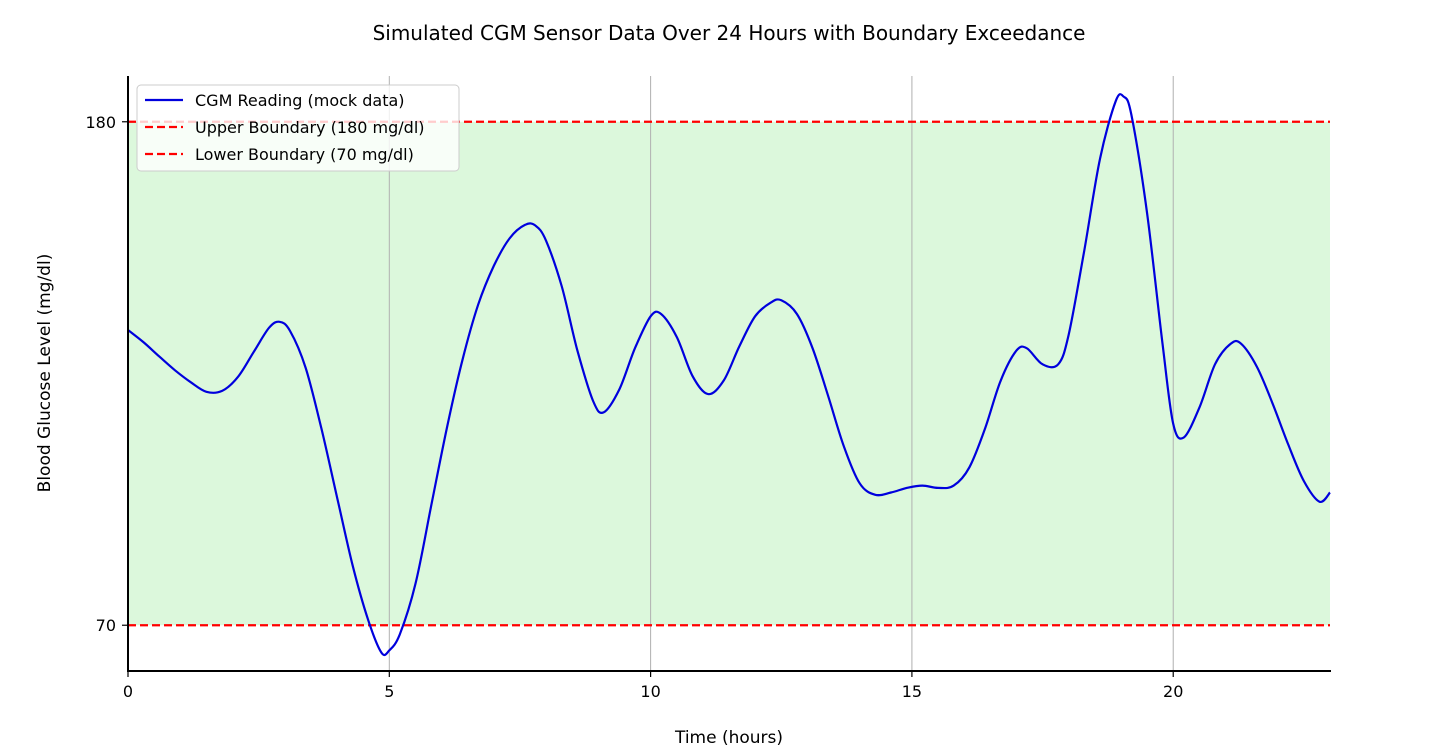  What do you see at coordinates (912, 691) in the screenshot?
I see `x-tick-label-15: 15` at bounding box center [912, 691].